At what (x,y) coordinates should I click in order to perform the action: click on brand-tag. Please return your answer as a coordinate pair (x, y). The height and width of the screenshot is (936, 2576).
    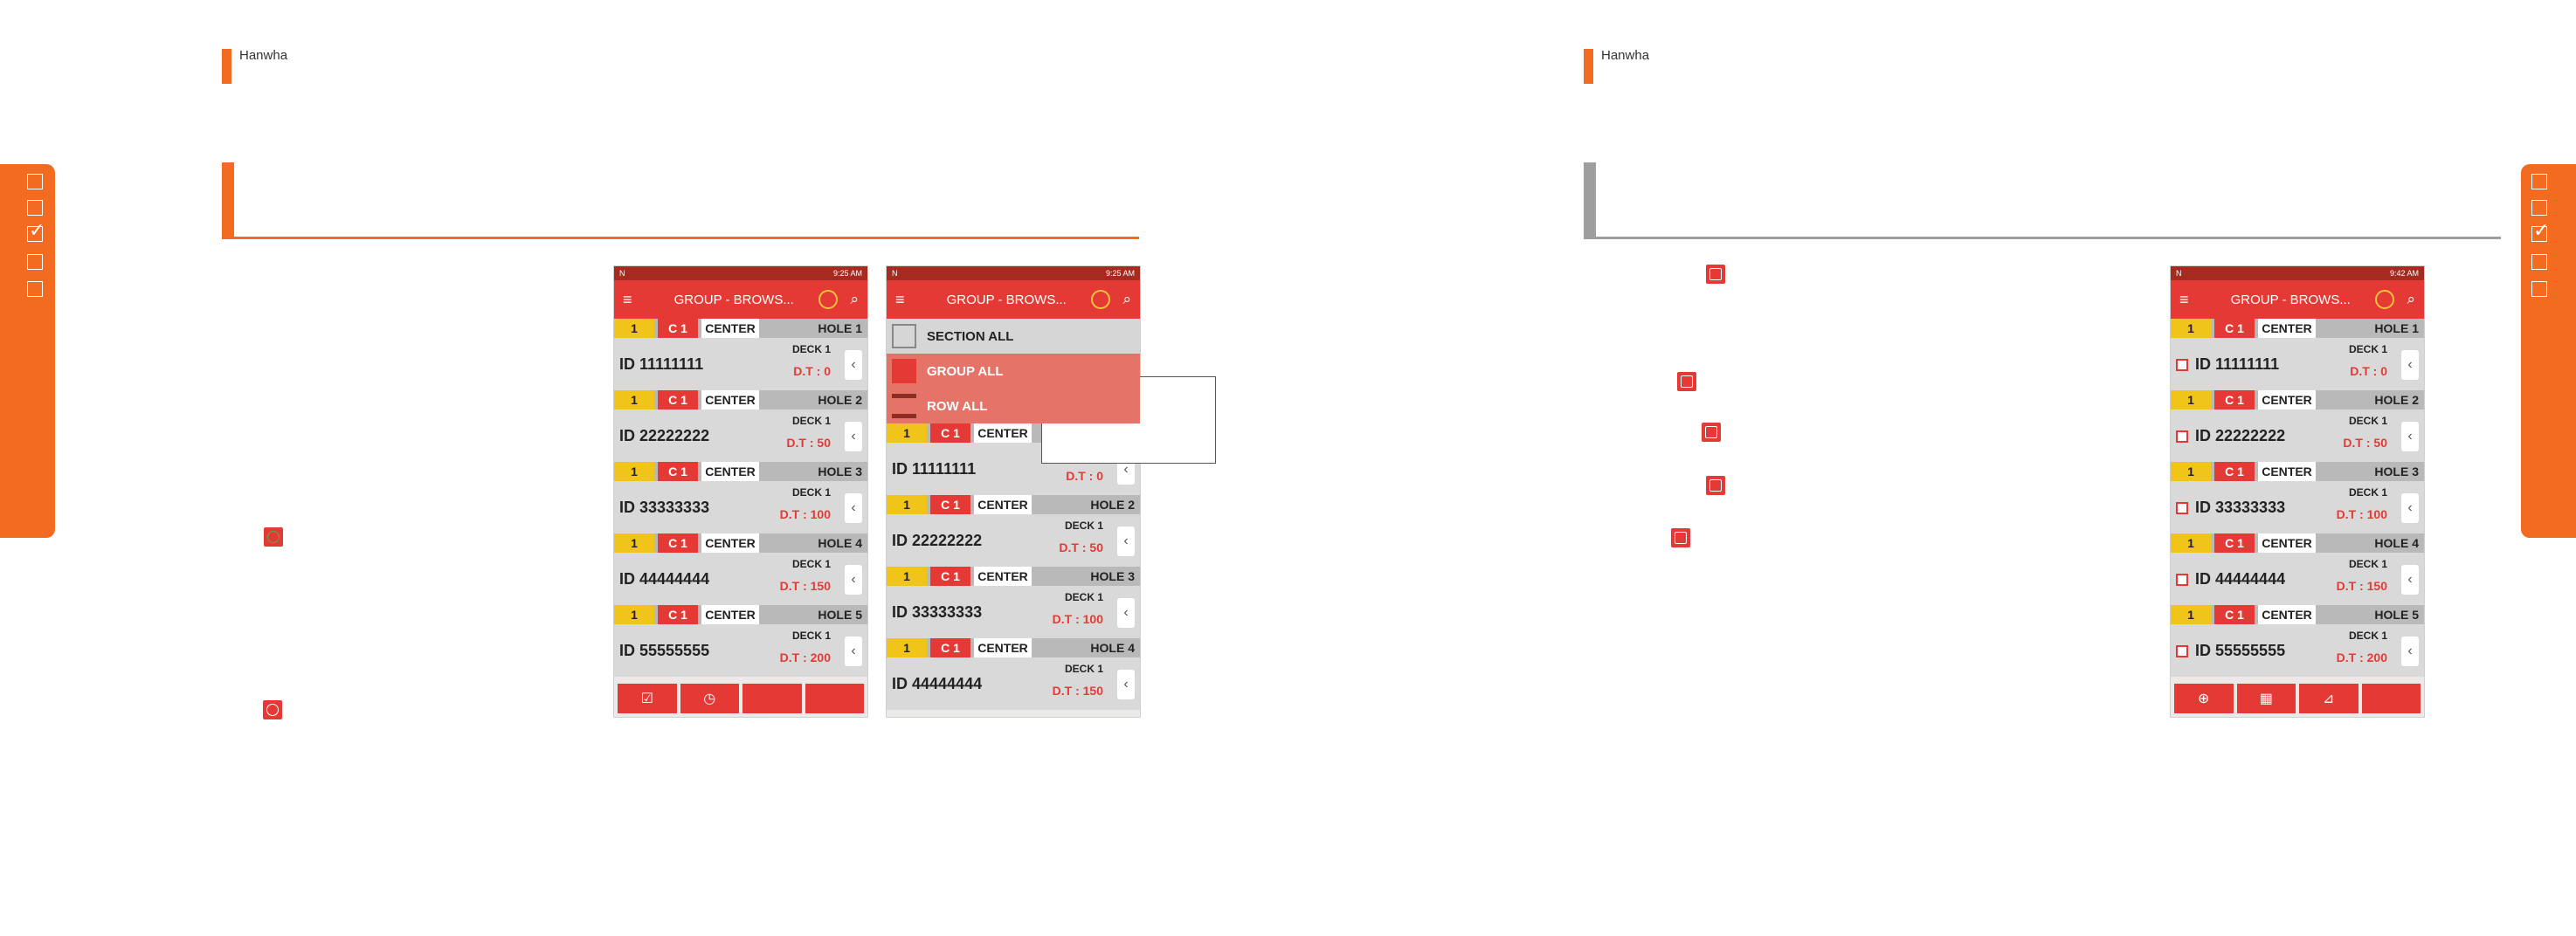
    Looking at the image, I should click on (1588, 66).